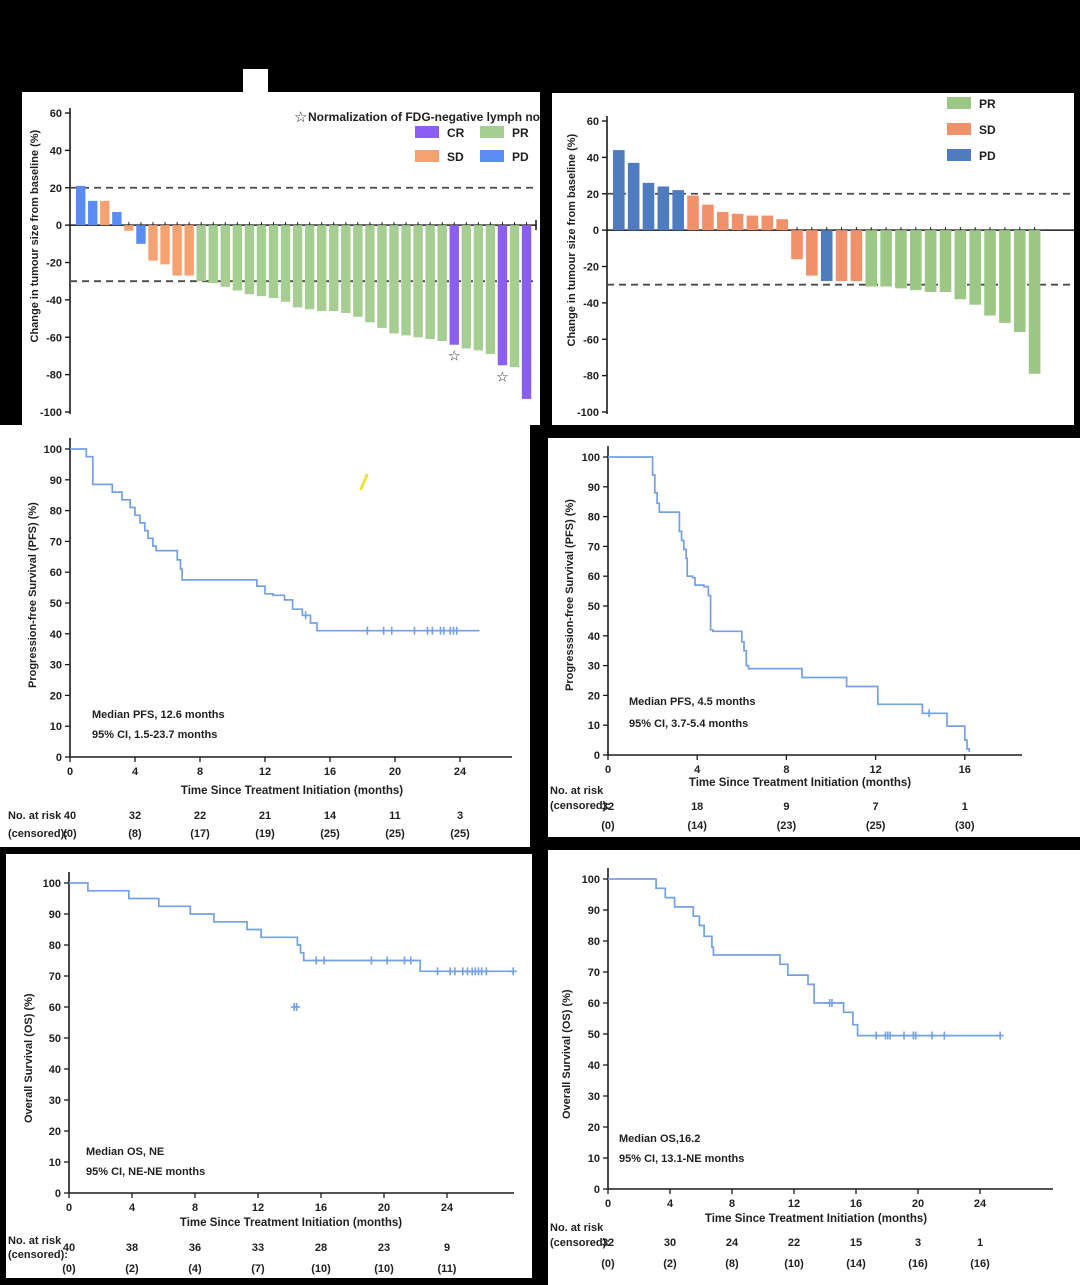  What do you see at coordinates (258, 1248) in the screenshot?
I see `risk-count: 33` at bounding box center [258, 1248].